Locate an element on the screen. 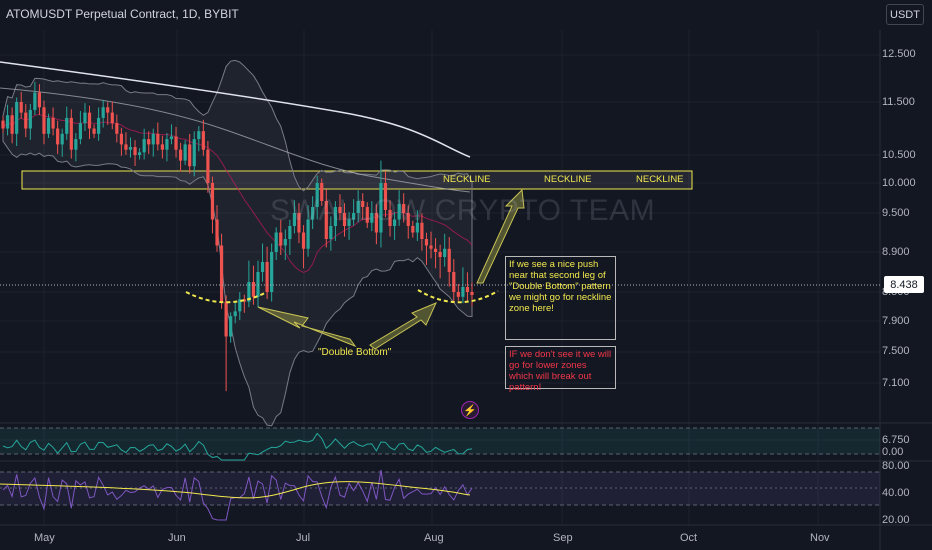 Image resolution: width=932 pixels, height=550 pixels. ma-100-line is located at coordinates (235, 140).